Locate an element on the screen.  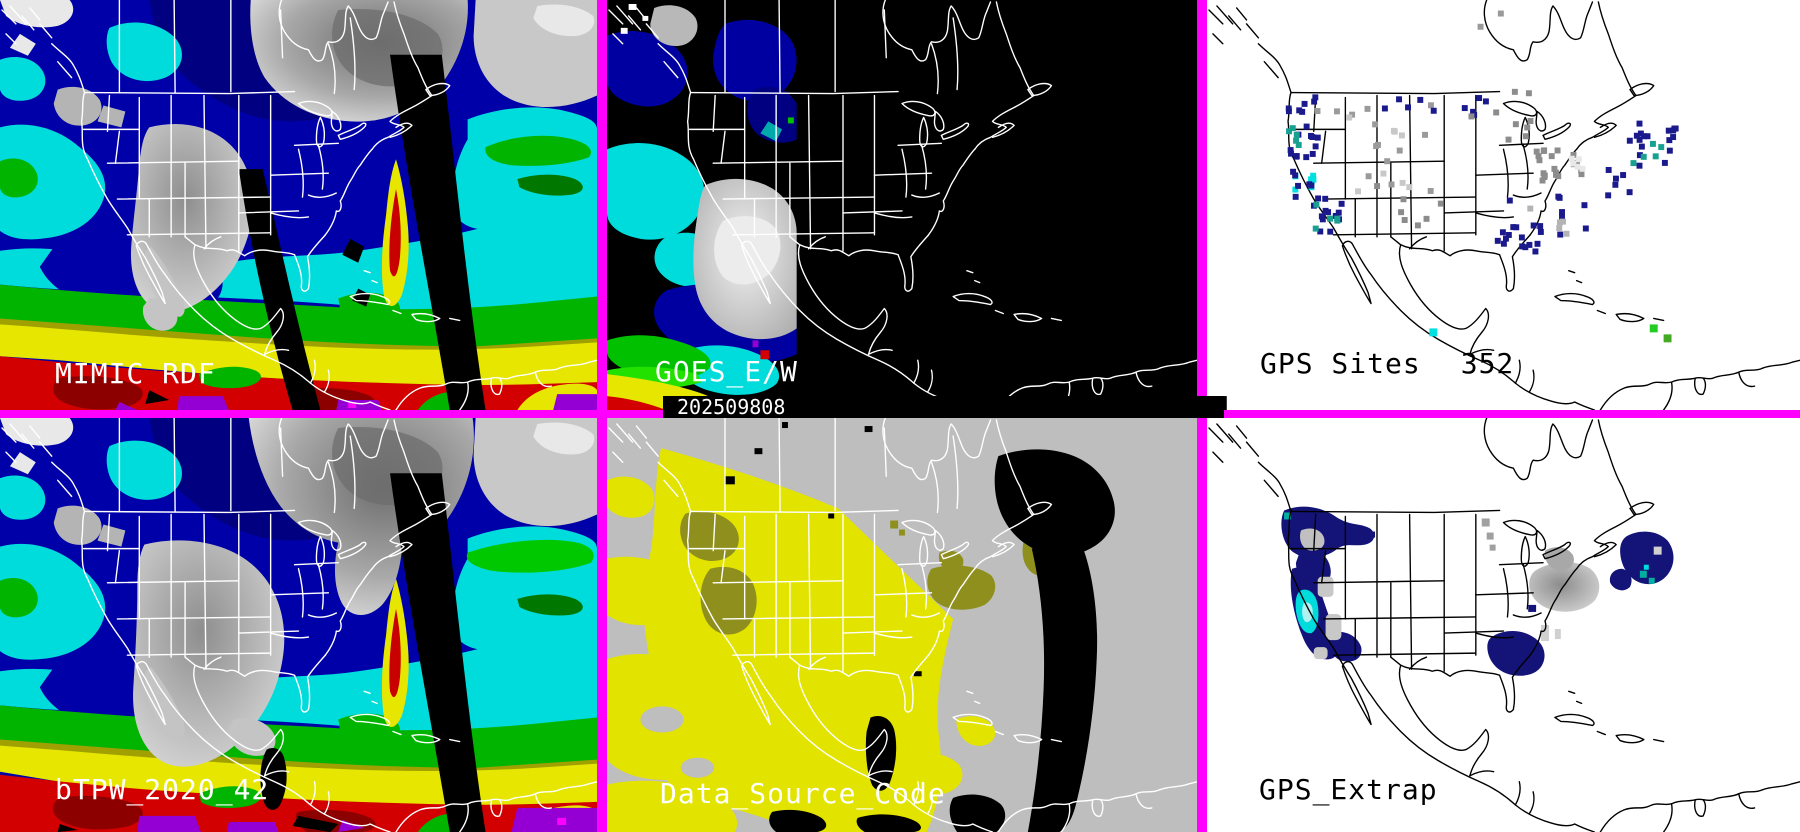
gps-sites-count: 352 is located at coordinates (1487, 363).